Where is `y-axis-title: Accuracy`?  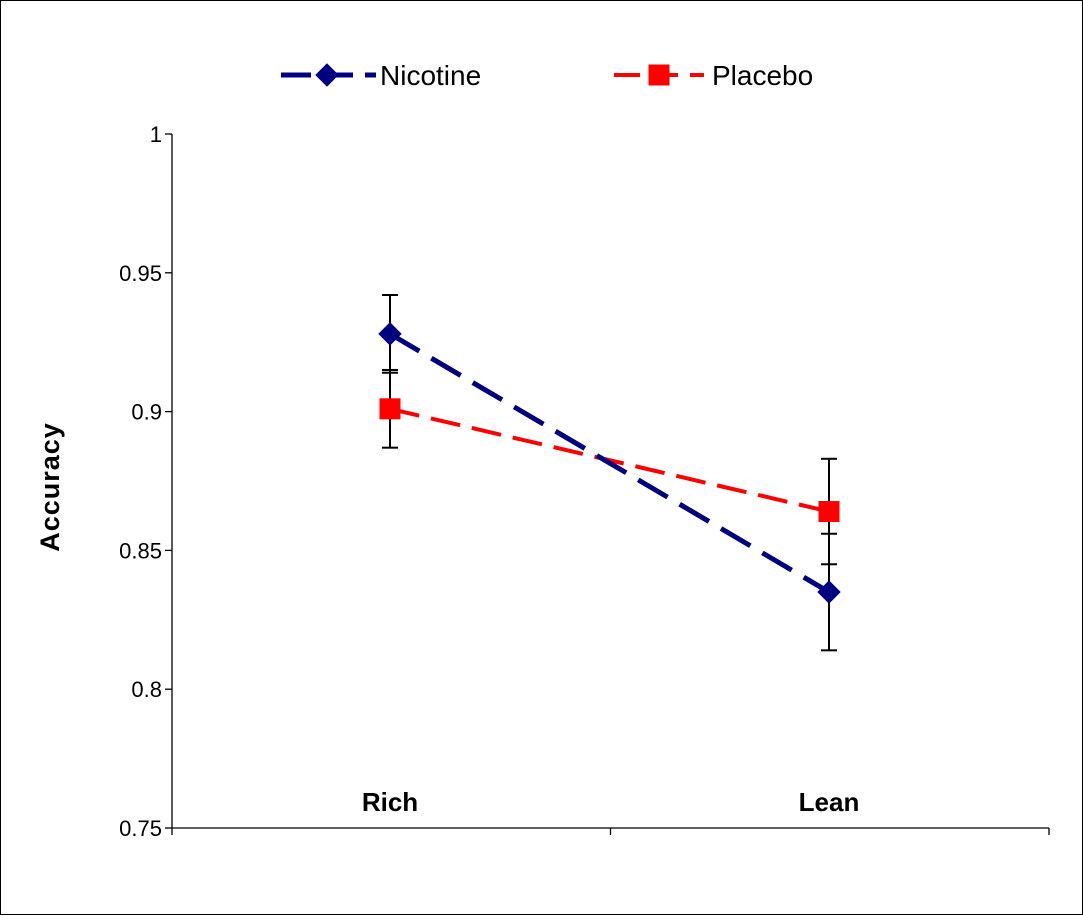 y-axis-title: Accuracy is located at coordinates (50, 487).